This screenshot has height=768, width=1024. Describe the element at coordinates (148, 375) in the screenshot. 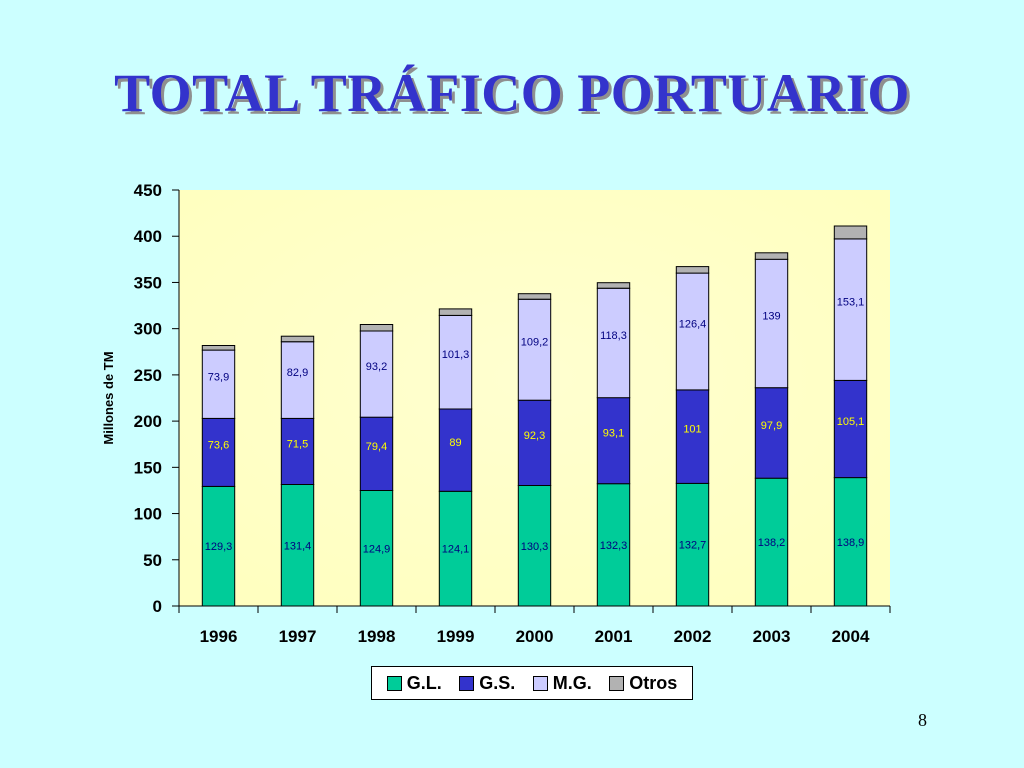

I see `y-tick-label: 250` at that location.